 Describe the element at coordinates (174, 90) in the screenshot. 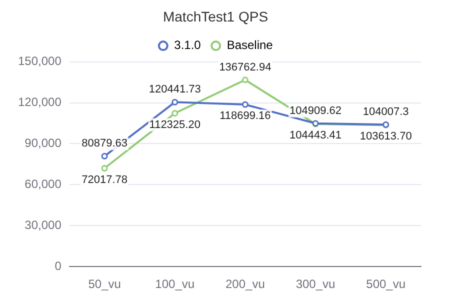

I see `data-label: 120441.73` at that location.